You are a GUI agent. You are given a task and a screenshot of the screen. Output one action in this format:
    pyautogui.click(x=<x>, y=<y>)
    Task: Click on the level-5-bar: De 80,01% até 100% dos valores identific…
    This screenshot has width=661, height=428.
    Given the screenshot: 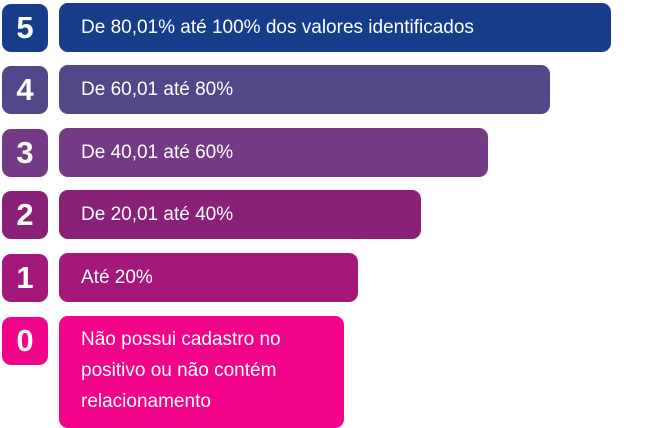 What is the action you would take?
    pyautogui.click(x=335, y=27)
    